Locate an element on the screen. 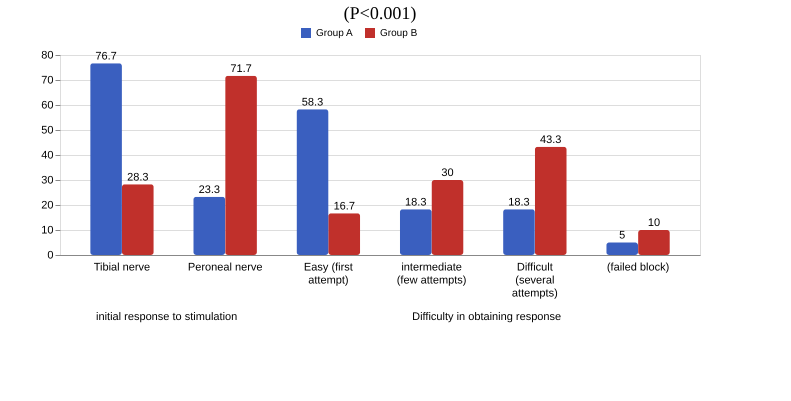 This screenshot has width=791, height=401. data-label: 43.3 is located at coordinates (551, 140).